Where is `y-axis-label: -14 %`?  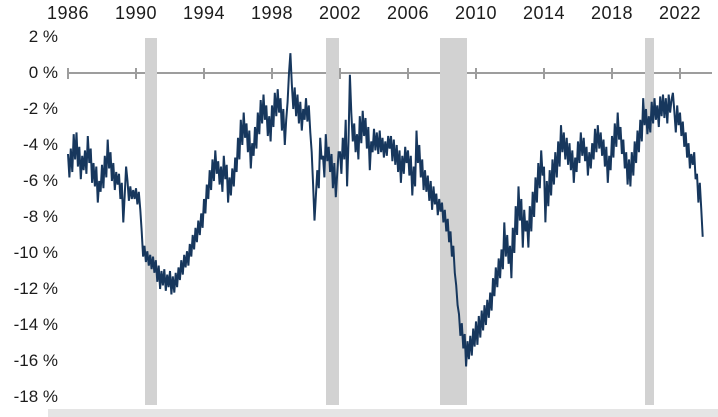
y-axis-label: -14 % is located at coordinates (35, 324).